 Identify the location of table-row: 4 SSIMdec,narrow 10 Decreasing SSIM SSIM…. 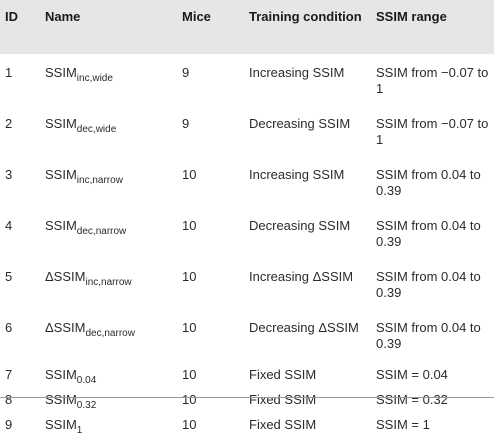
(247, 232).